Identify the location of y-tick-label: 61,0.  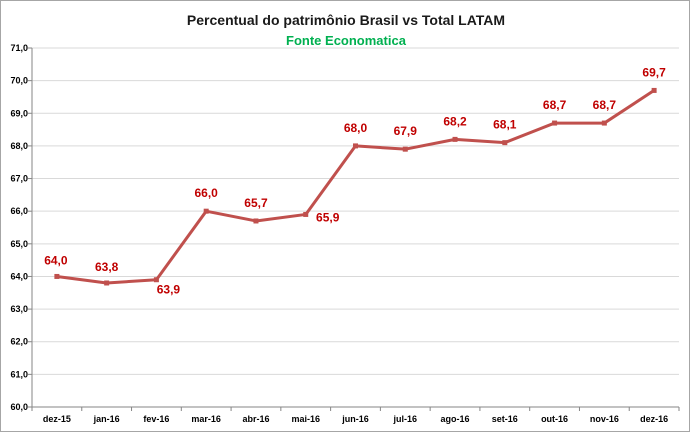
(19, 374).